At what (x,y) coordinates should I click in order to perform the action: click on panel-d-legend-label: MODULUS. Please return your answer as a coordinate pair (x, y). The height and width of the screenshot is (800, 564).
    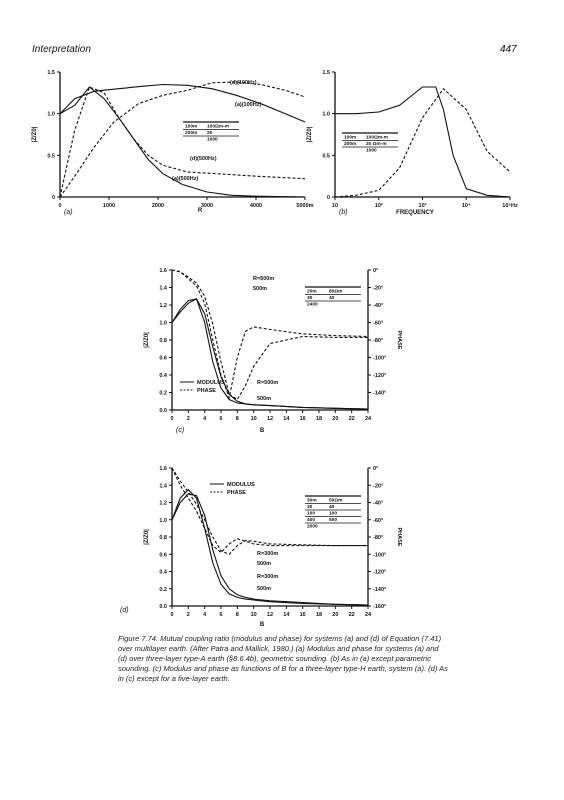
    Looking at the image, I should click on (241, 485).